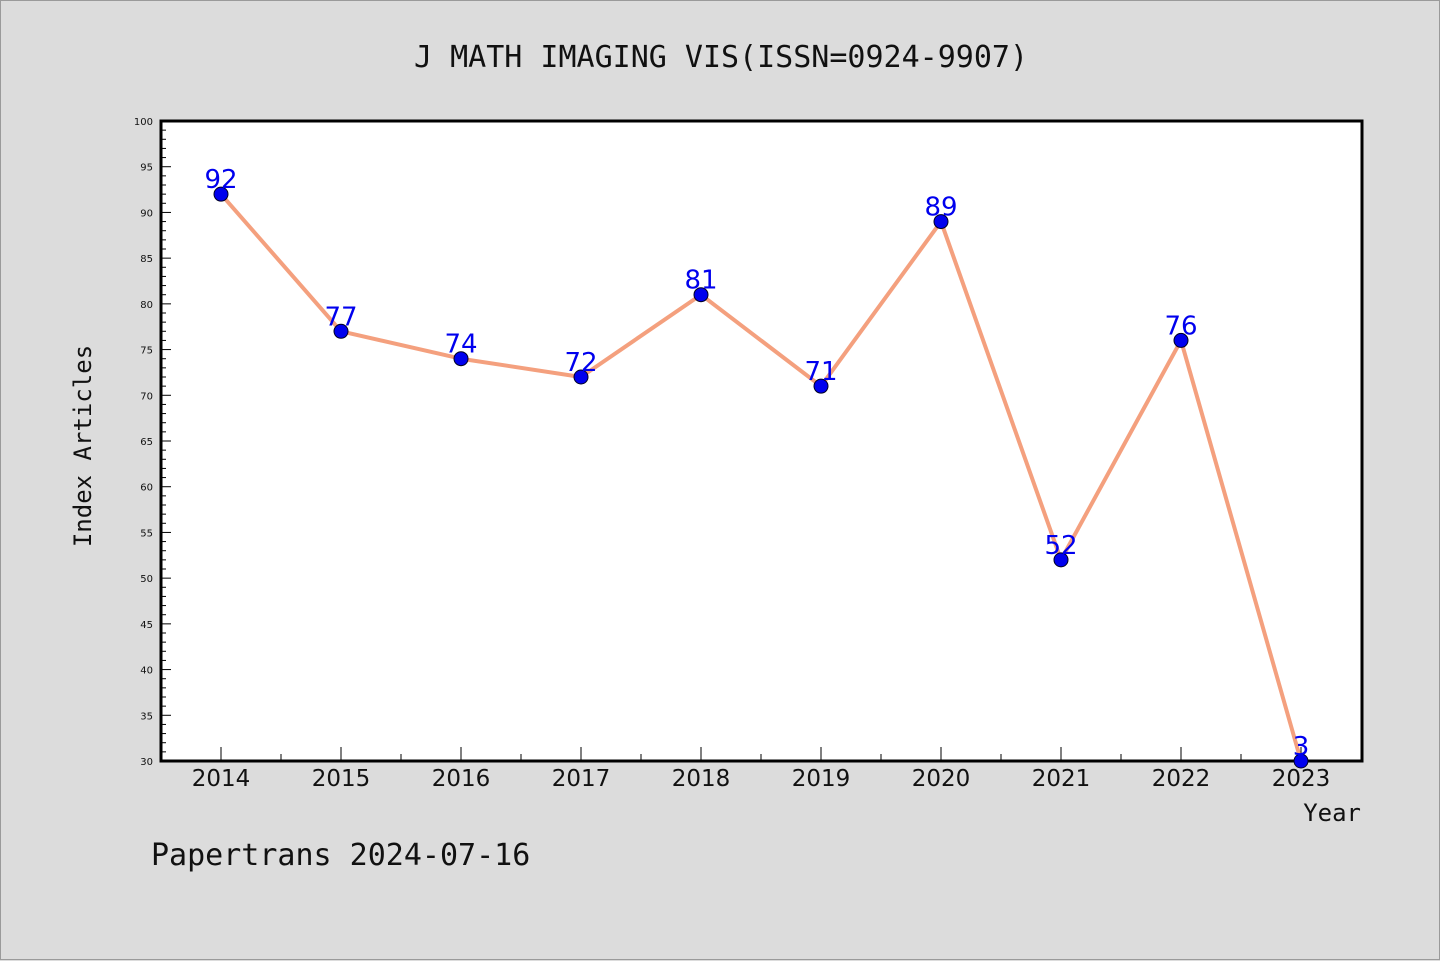  I want to click on y-tick-label: 35, so click(146, 716).